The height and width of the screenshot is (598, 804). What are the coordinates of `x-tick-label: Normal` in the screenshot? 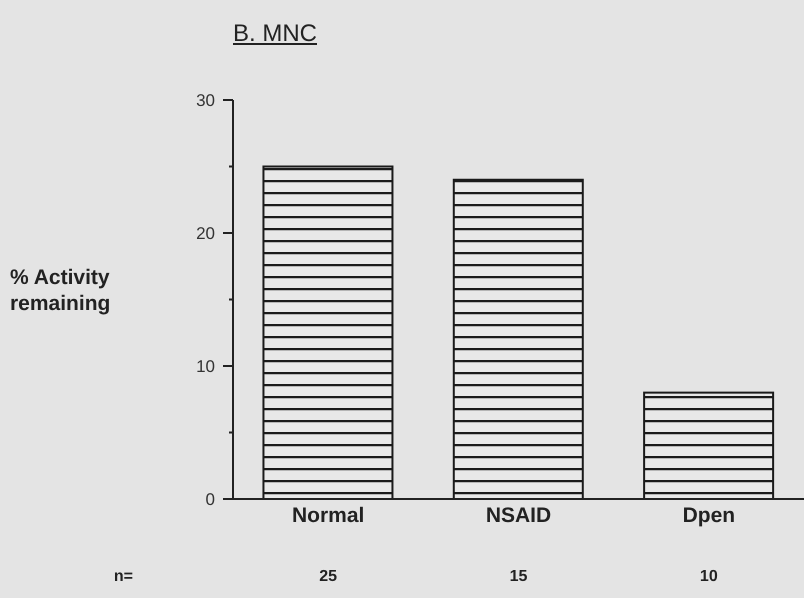 It's located at (328, 515).